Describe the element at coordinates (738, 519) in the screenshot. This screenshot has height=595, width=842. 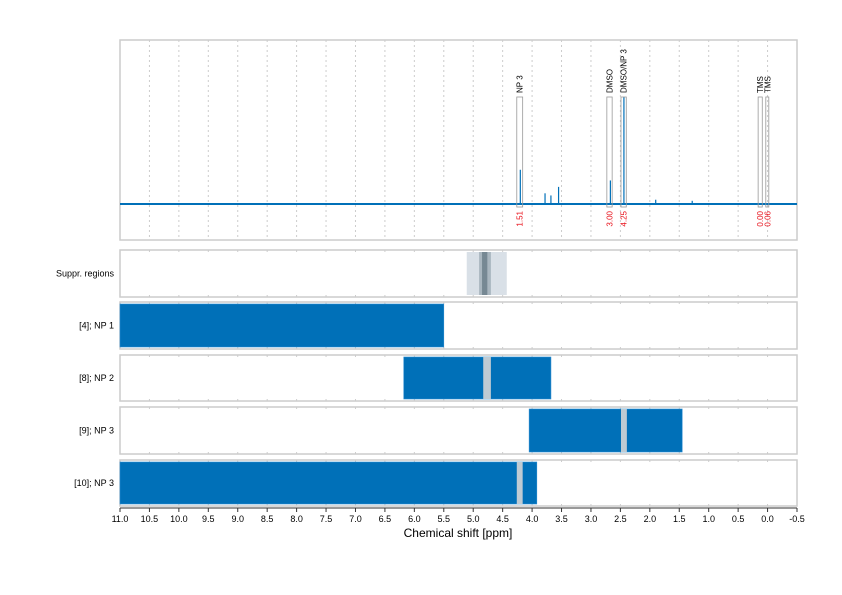
I see `x-tick-label: 0.5` at that location.